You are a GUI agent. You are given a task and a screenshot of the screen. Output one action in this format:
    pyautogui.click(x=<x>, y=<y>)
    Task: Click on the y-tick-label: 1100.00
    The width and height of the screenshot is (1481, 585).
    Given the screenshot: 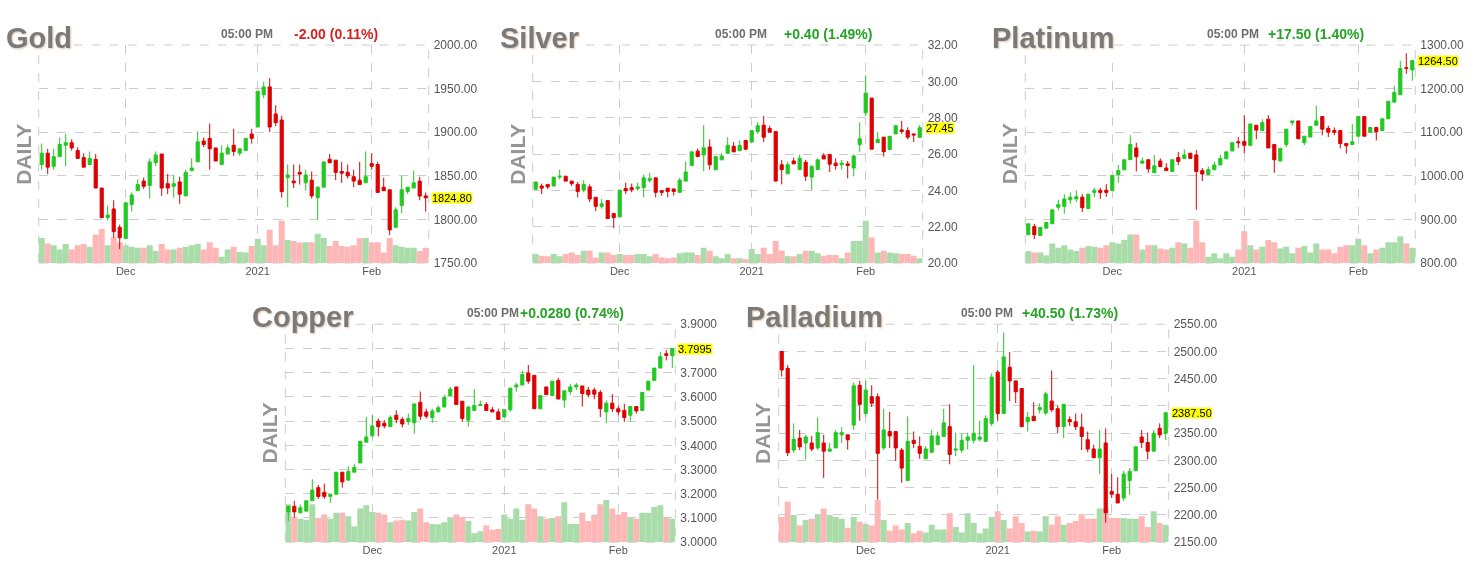 What is the action you would take?
    pyautogui.click(x=1442, y=132)
    